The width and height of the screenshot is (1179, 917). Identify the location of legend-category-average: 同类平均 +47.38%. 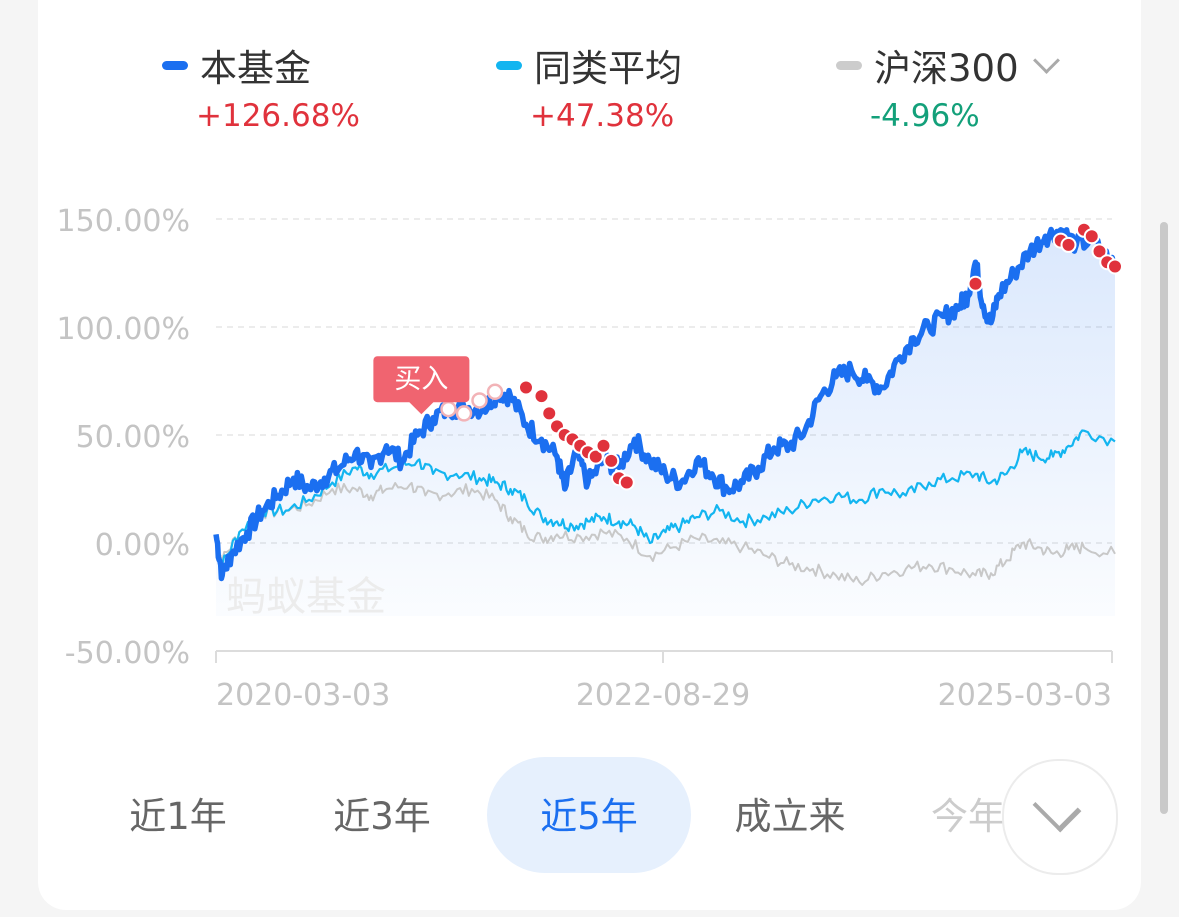
(589, 87).